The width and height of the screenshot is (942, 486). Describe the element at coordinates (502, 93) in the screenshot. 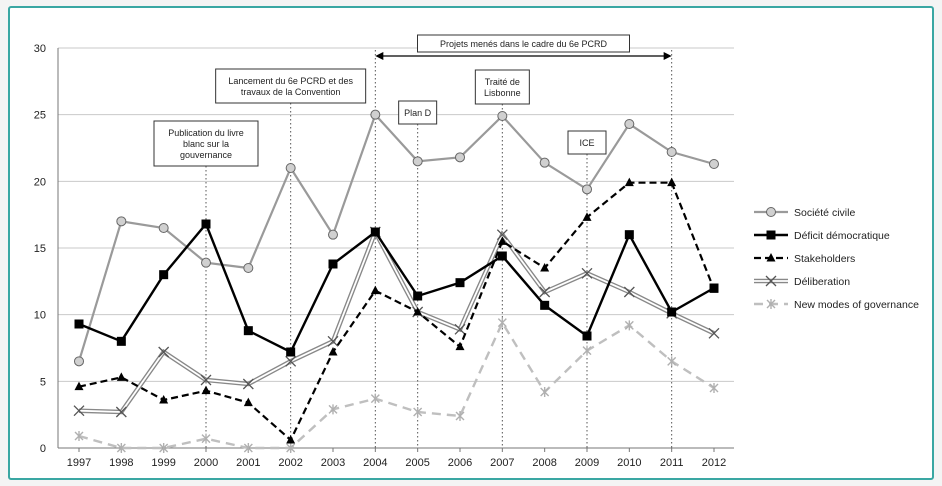

I see `annotation-text: Lisbonne` at that location.